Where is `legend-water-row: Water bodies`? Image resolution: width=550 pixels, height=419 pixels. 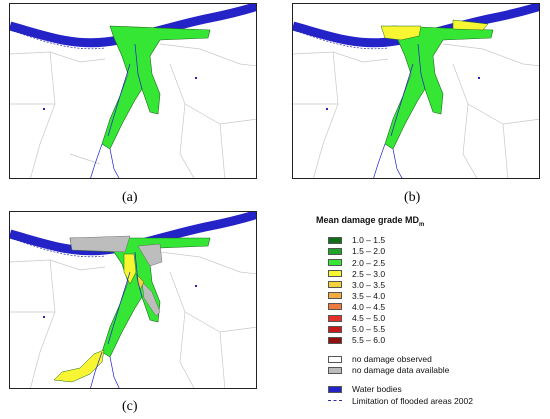 legend-water-row: Water bodies is located at coordinates (431, 389).